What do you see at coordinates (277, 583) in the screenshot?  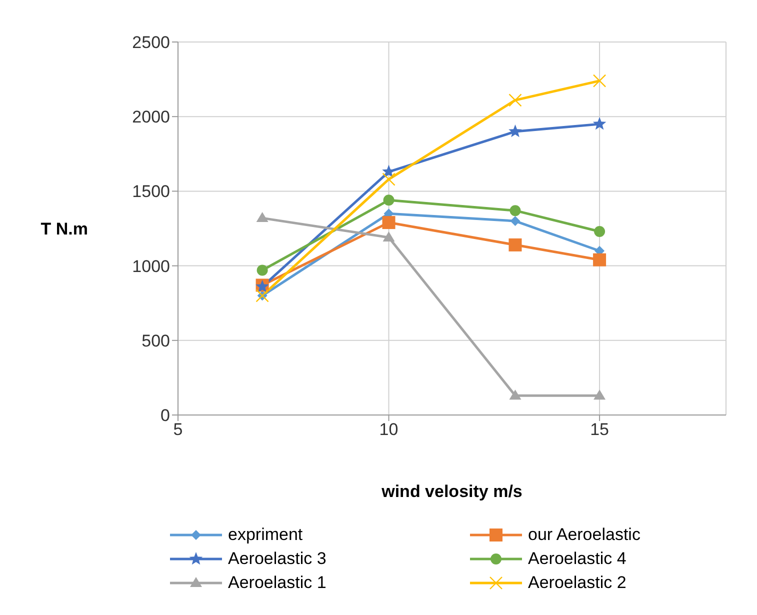 I see `legend-label: Aeroelastic 1` at bounding box center [277, 583].